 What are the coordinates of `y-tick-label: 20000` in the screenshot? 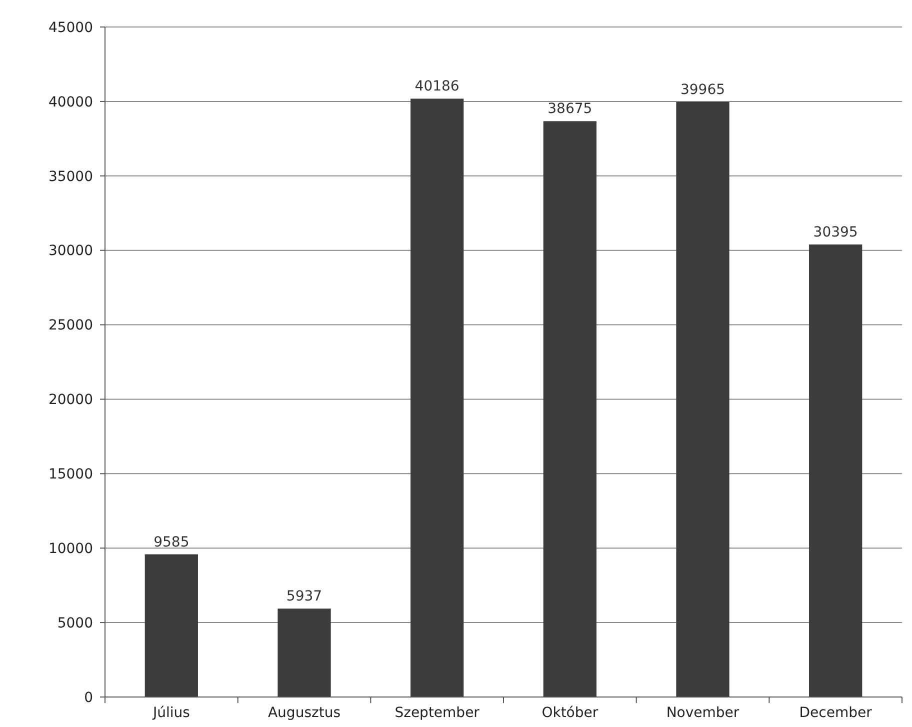 It's located at (70, 400).